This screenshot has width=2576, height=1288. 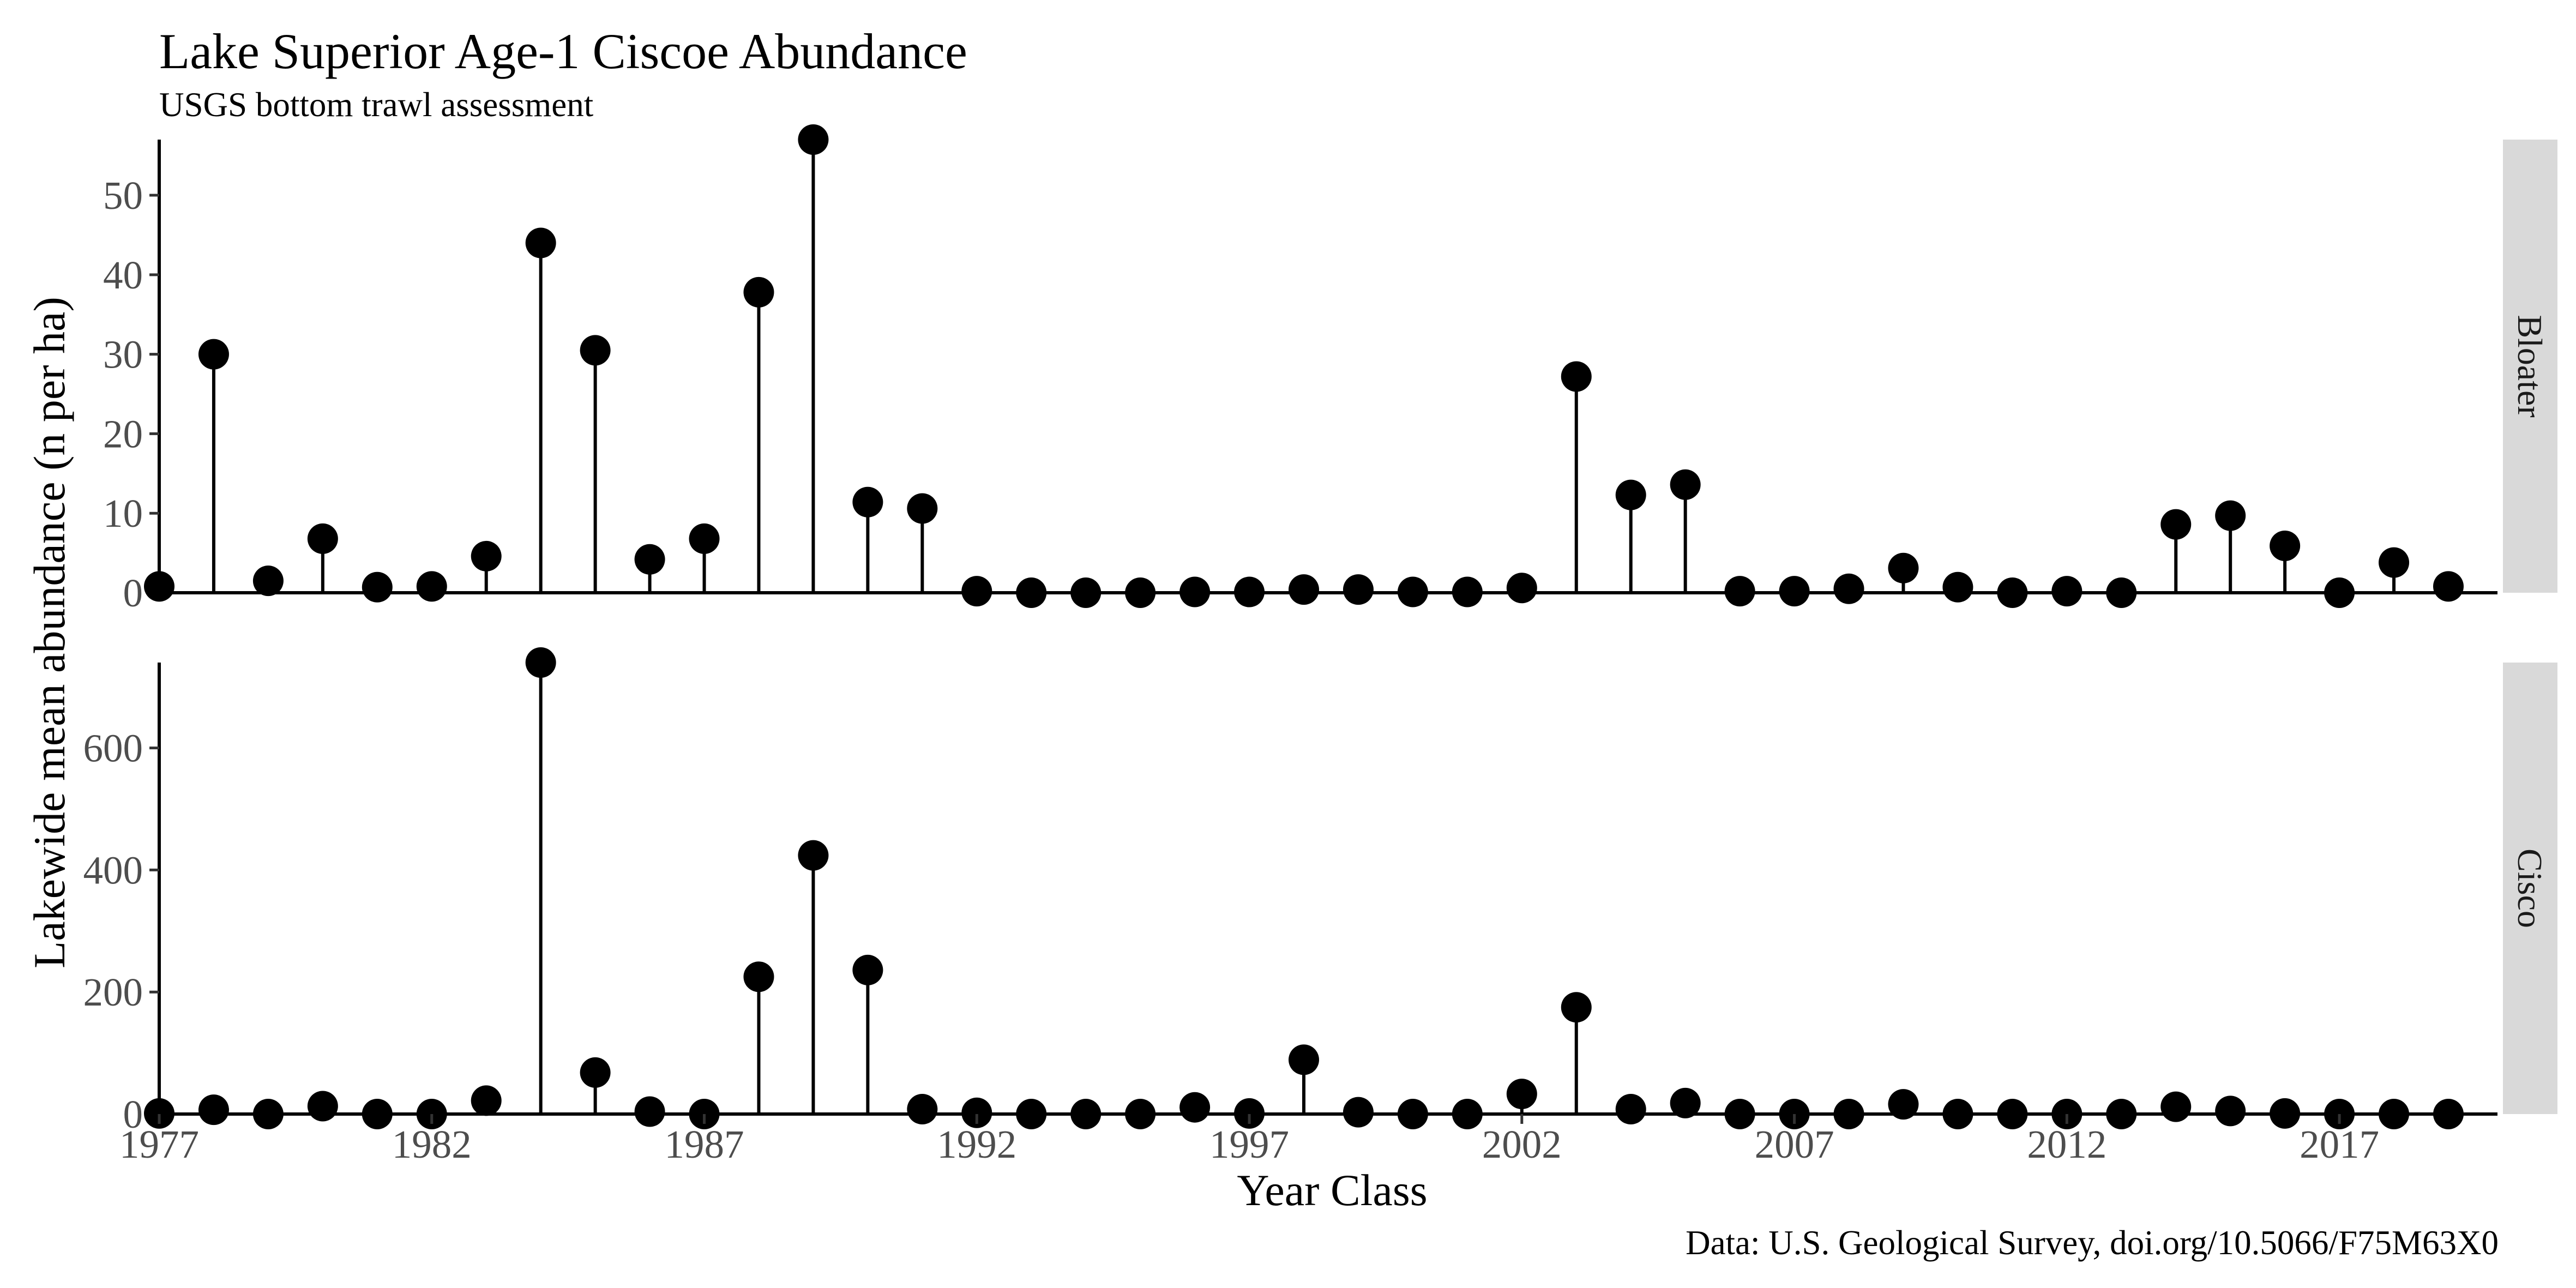 What do you see at coordinates (1521, 588) in the screenshot?
I see `point-bloater-2002` at bounding box center [1521, 588].